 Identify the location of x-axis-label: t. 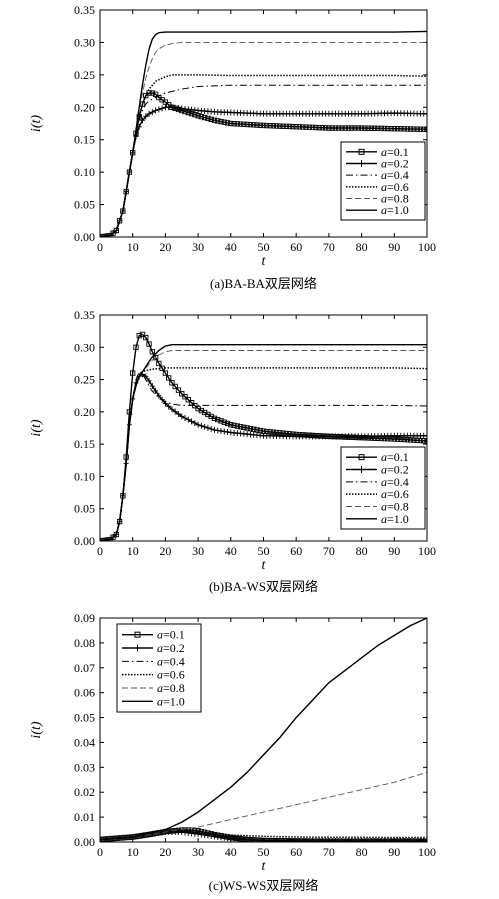
(264, 866).